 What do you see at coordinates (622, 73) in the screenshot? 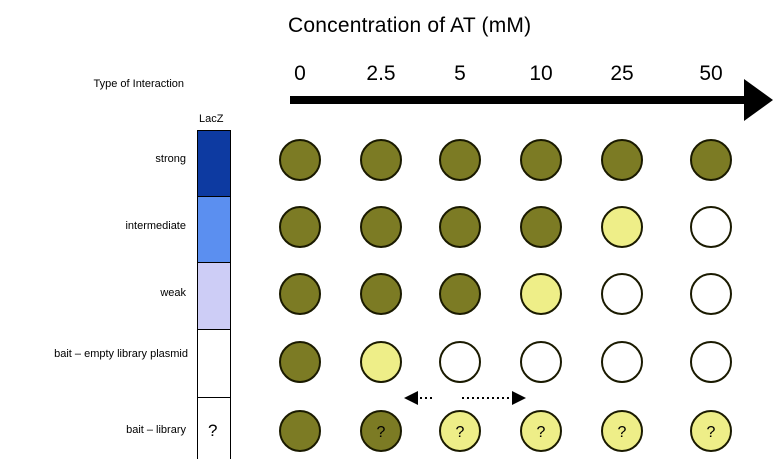
I see `concentration-label: 25` at bounding box center [622, 73].